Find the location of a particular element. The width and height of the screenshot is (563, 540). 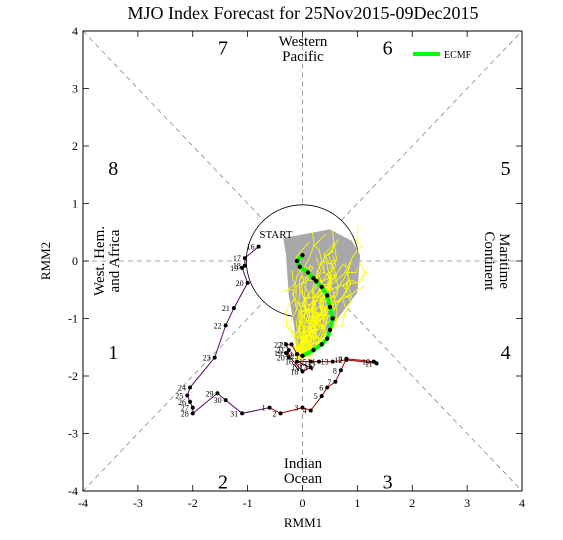

x-axis-label: RMM1 is located at coordinates (303, 522).